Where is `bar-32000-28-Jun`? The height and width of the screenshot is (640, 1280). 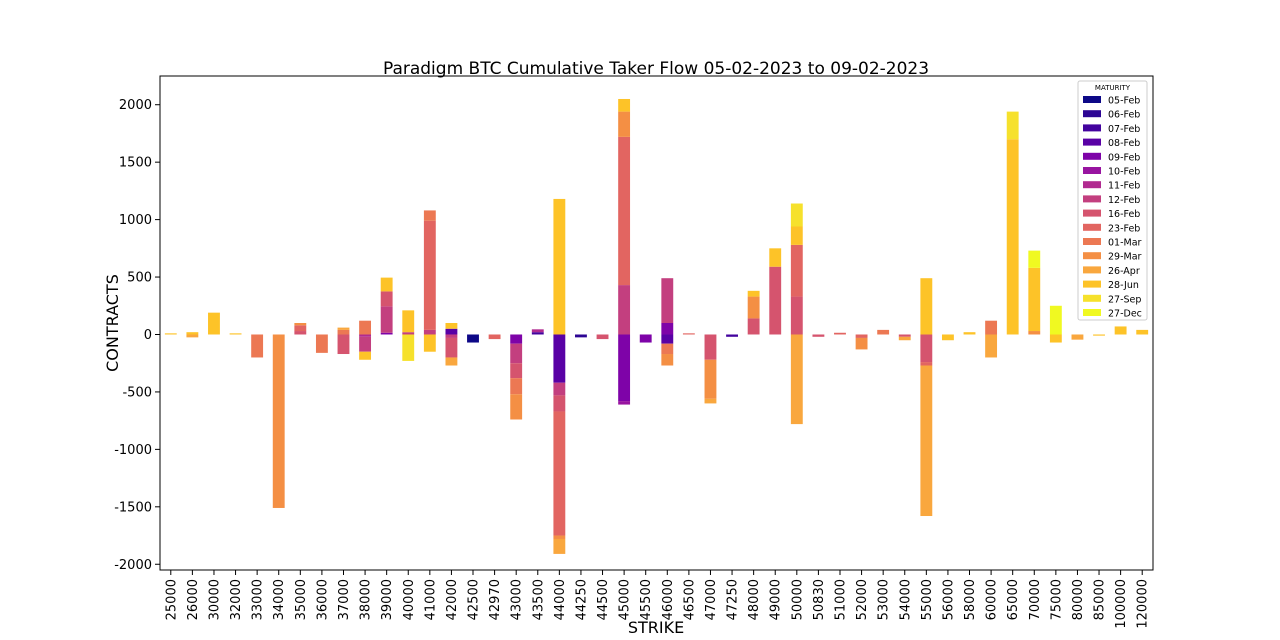 bar-32000-28-Jun is located at coordinates (235, 334).